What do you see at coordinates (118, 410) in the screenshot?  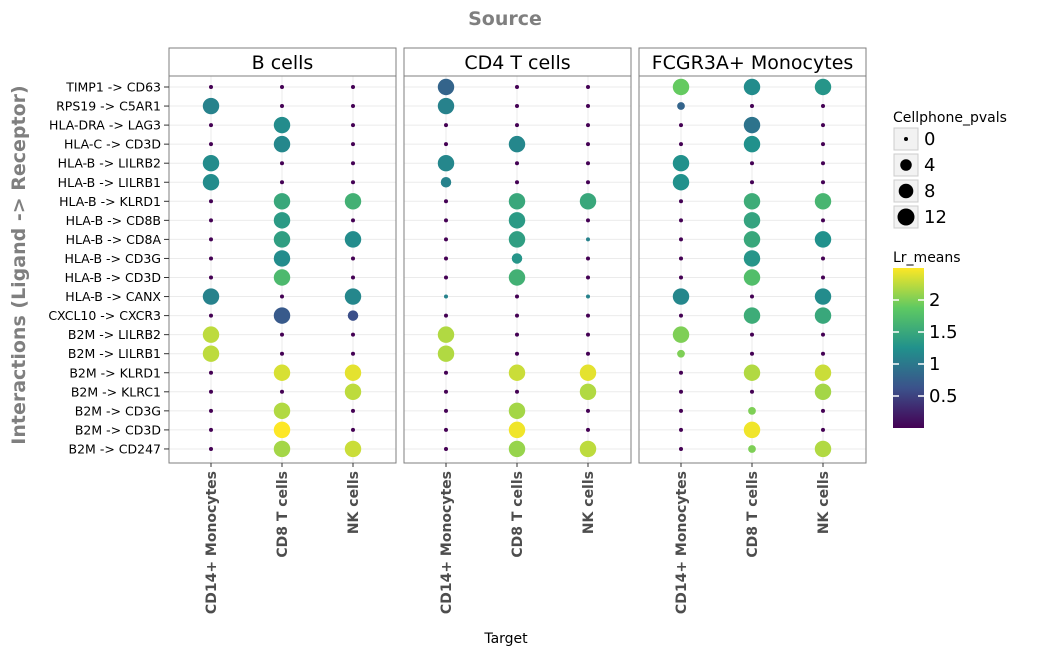 I see `y-tick-label: B2M -> CD3G` at bounding box center [118, 410].